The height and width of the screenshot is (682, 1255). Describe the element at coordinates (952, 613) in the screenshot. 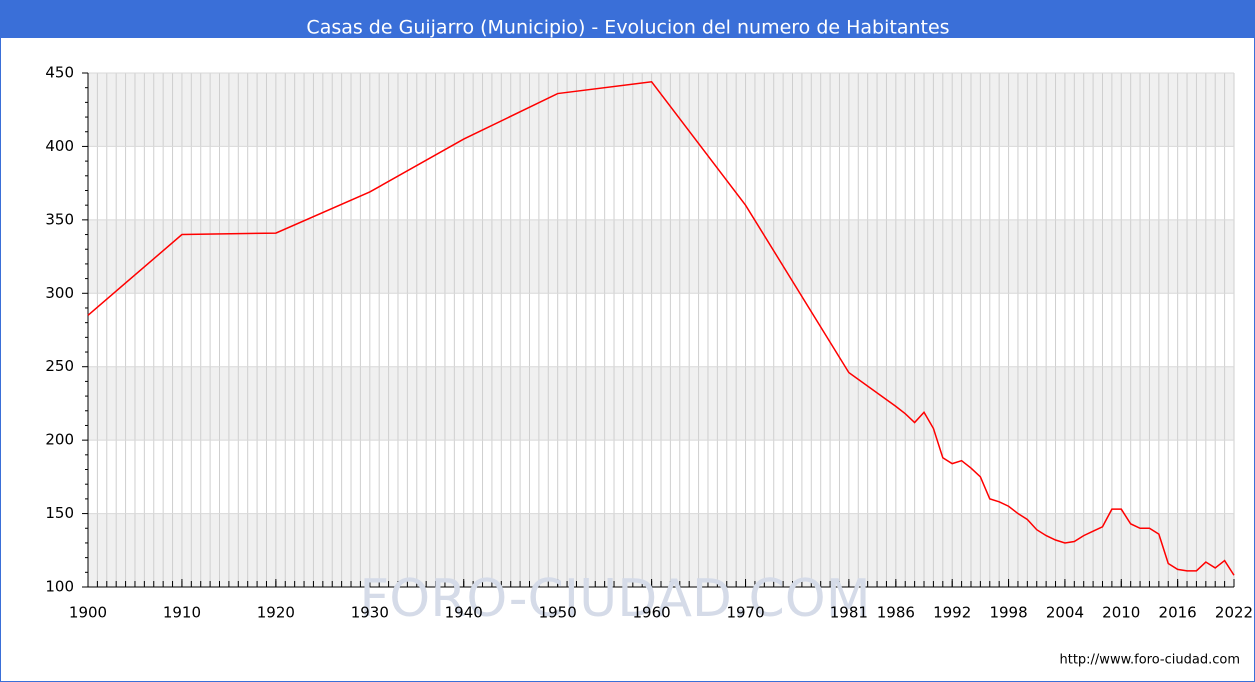

I see `x-tick-label: 1992` at that location.